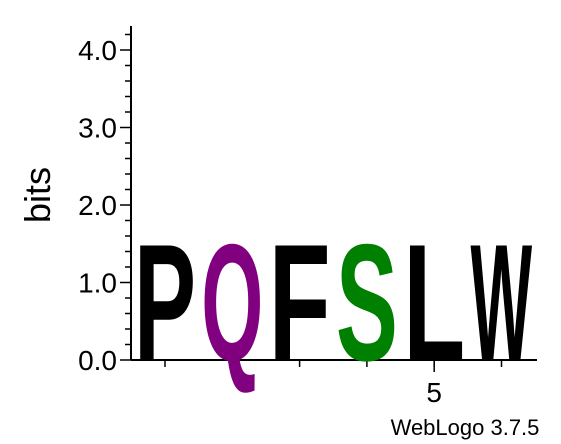  What do you see at coordinates (97, 360) in the screenshot?
I see `y-tick-label: 0.0` at bounding box center [97, 360].